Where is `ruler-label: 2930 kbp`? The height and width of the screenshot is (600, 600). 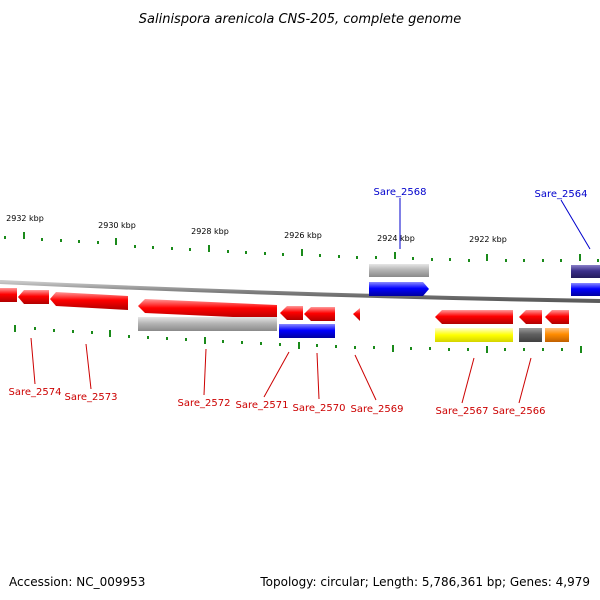 ruler-label: 2930 kbp is located at coordinates (117, 225).